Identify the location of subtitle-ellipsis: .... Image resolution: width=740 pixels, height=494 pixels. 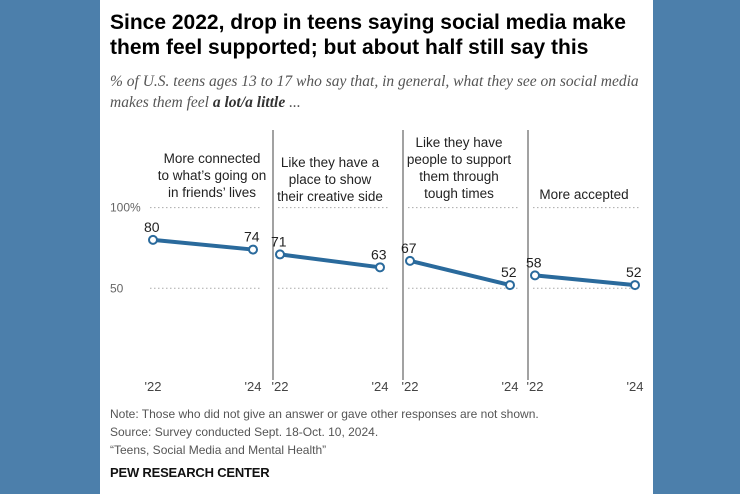
(293, 102).